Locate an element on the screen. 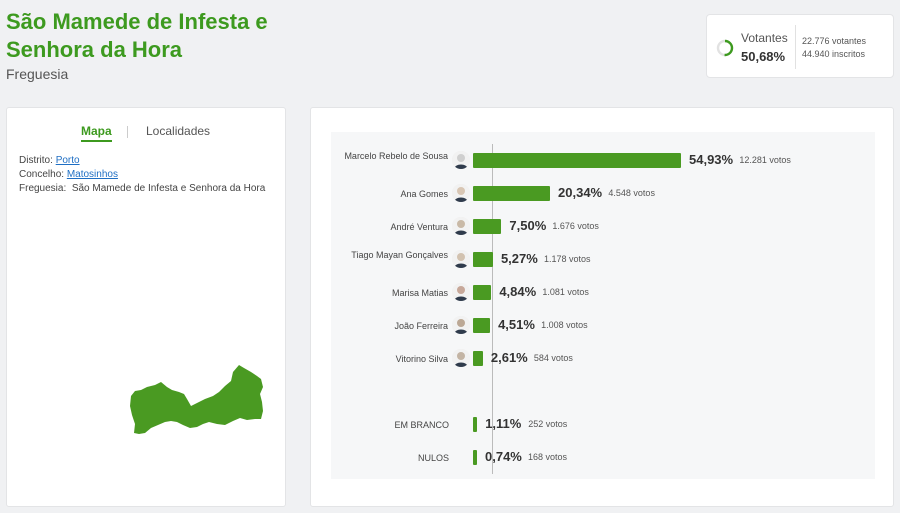  result-percent: 2,61% is located at coordinates (509, 357).